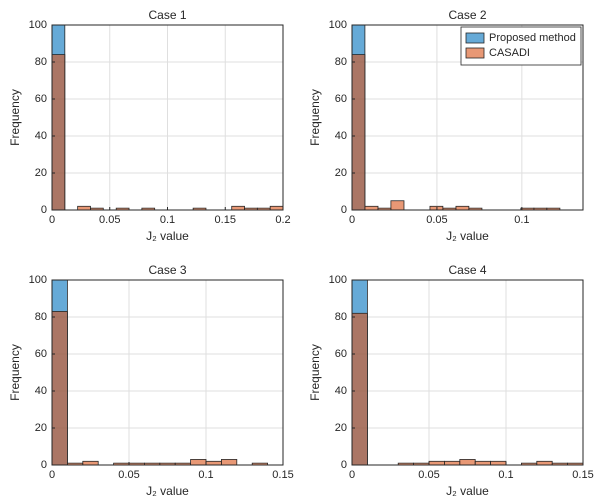 Image resolution: width=596 pixels, height=502 pixels. What do you see at coordinates (521, 46) in the screenshot?
I see `legend: Proposed method CASADI` at bounding box center [521, 46].